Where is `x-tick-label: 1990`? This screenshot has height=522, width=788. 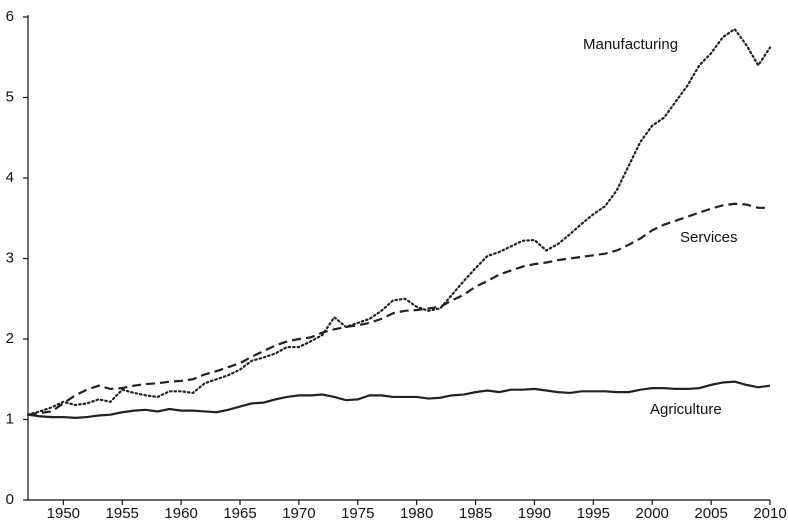 x-tick-label: 1990 is located at coordinates (534, 513).